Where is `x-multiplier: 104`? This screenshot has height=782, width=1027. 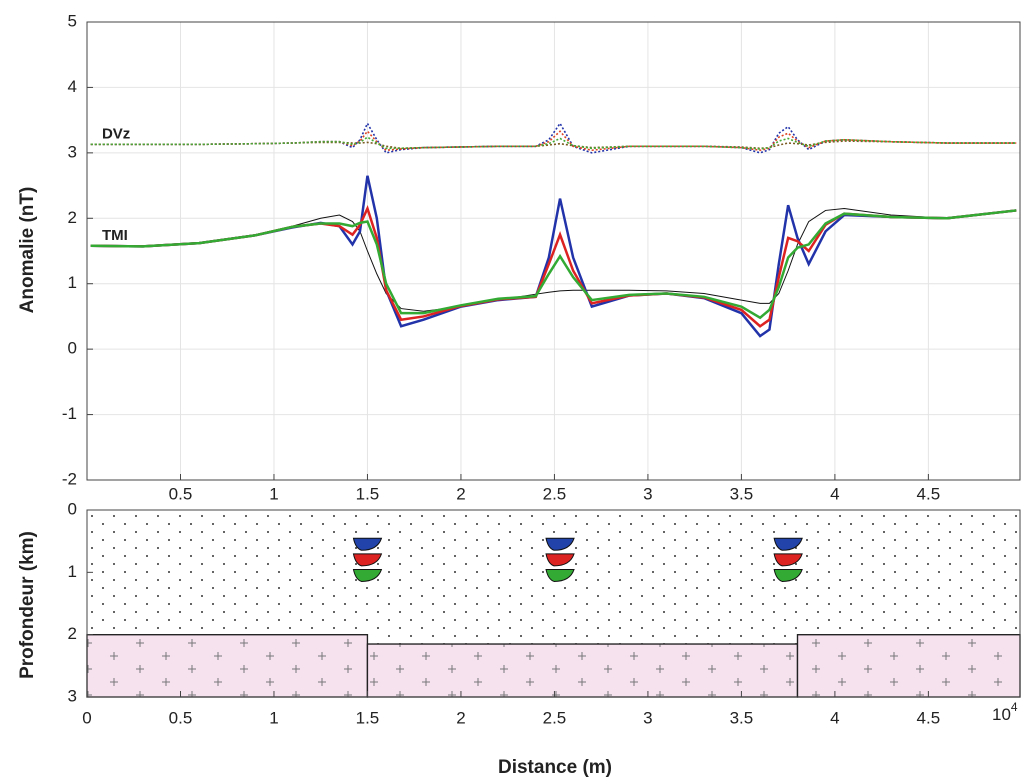
x-multiplier: 104 is located at coordinates (1005, 712).